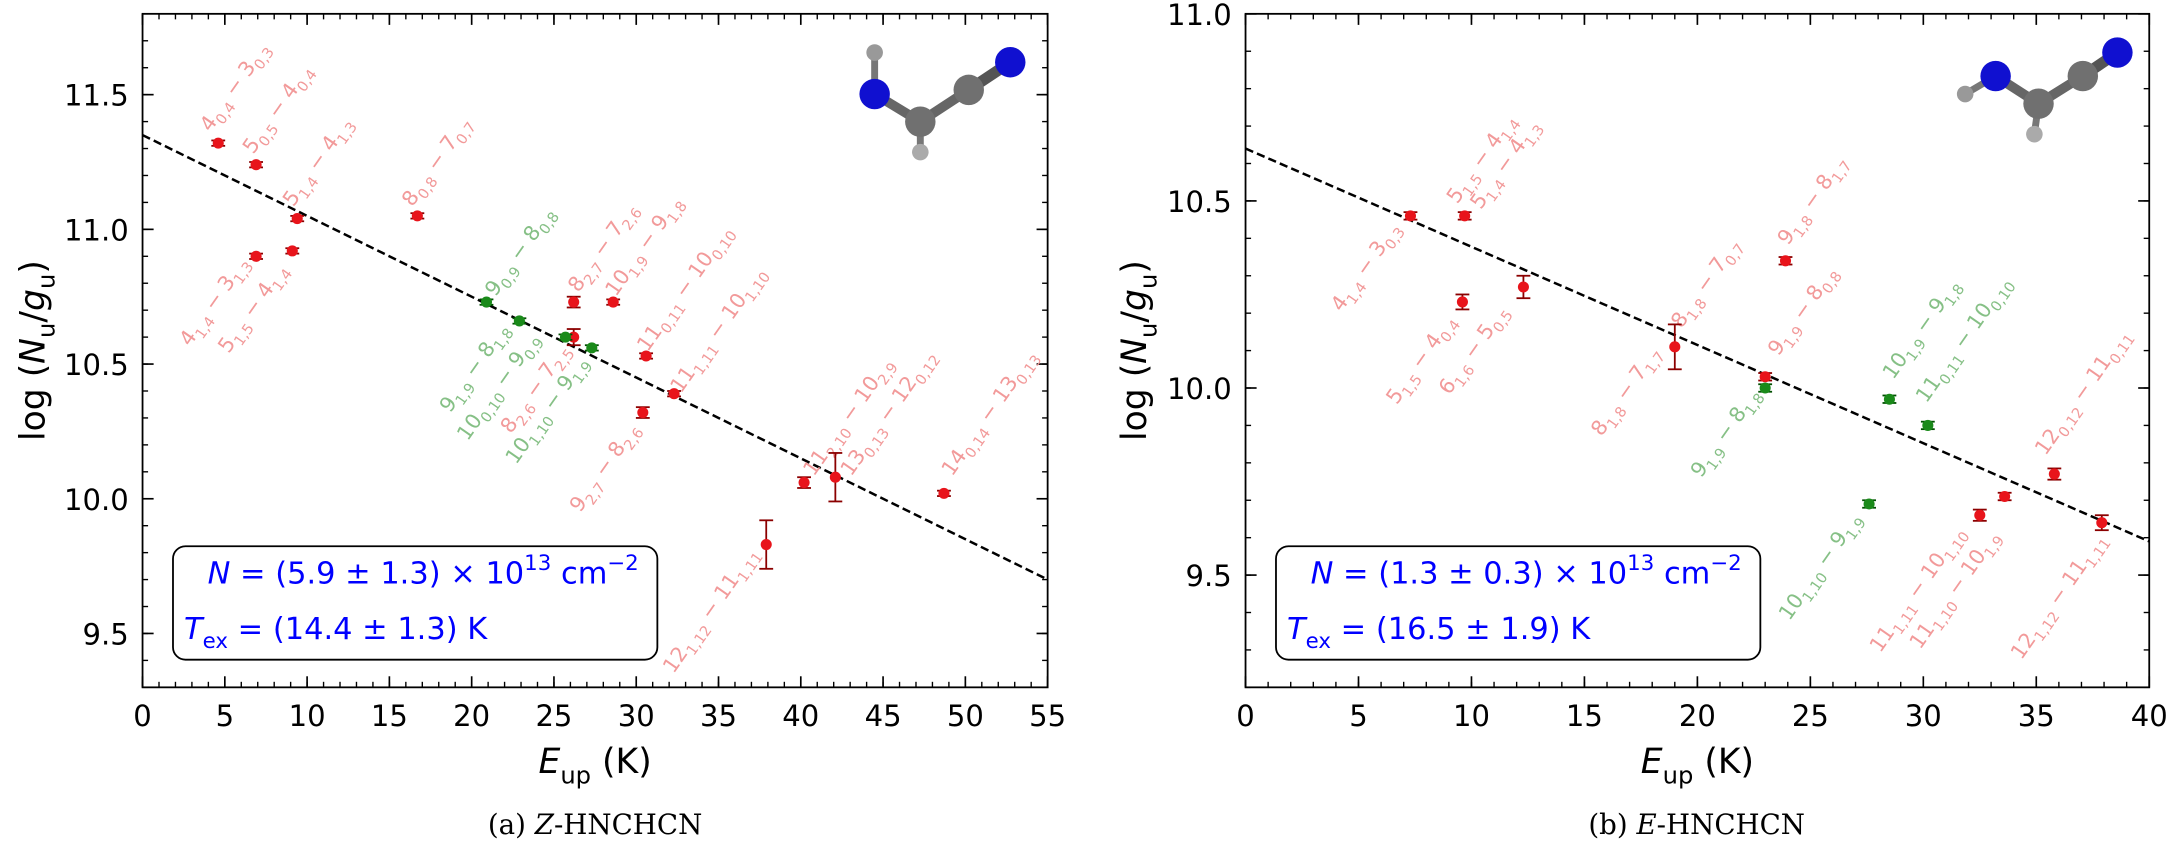 Image resolution: width=2170 pixels, height=845 pixels. Describe the element at coordinates (2084, 393) in the screenshot. I see `transition-label: 120,12 − 110,11` at that location.